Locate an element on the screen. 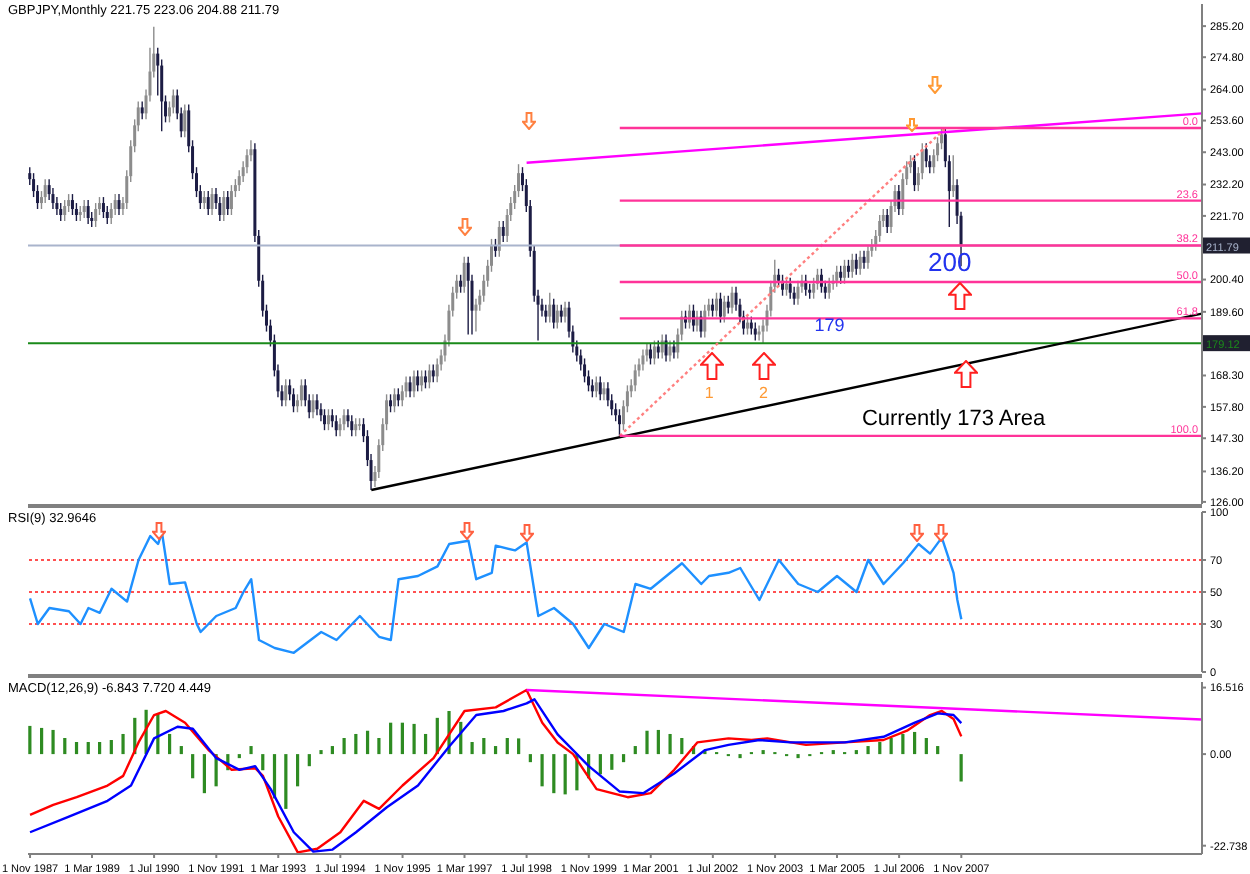  annotation: 179 is located at coordinates (829, 325).